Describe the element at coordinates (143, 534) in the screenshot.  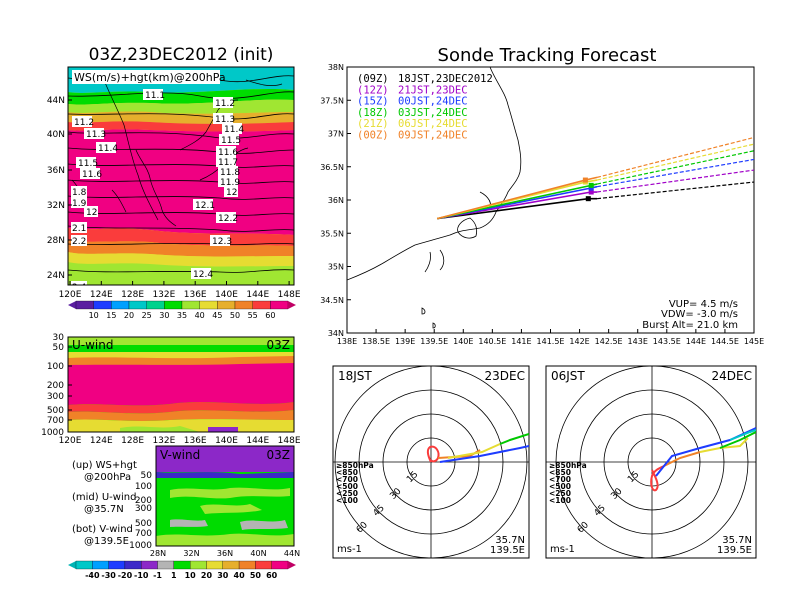
I see `v-wind-y-tick: 700` at that location.